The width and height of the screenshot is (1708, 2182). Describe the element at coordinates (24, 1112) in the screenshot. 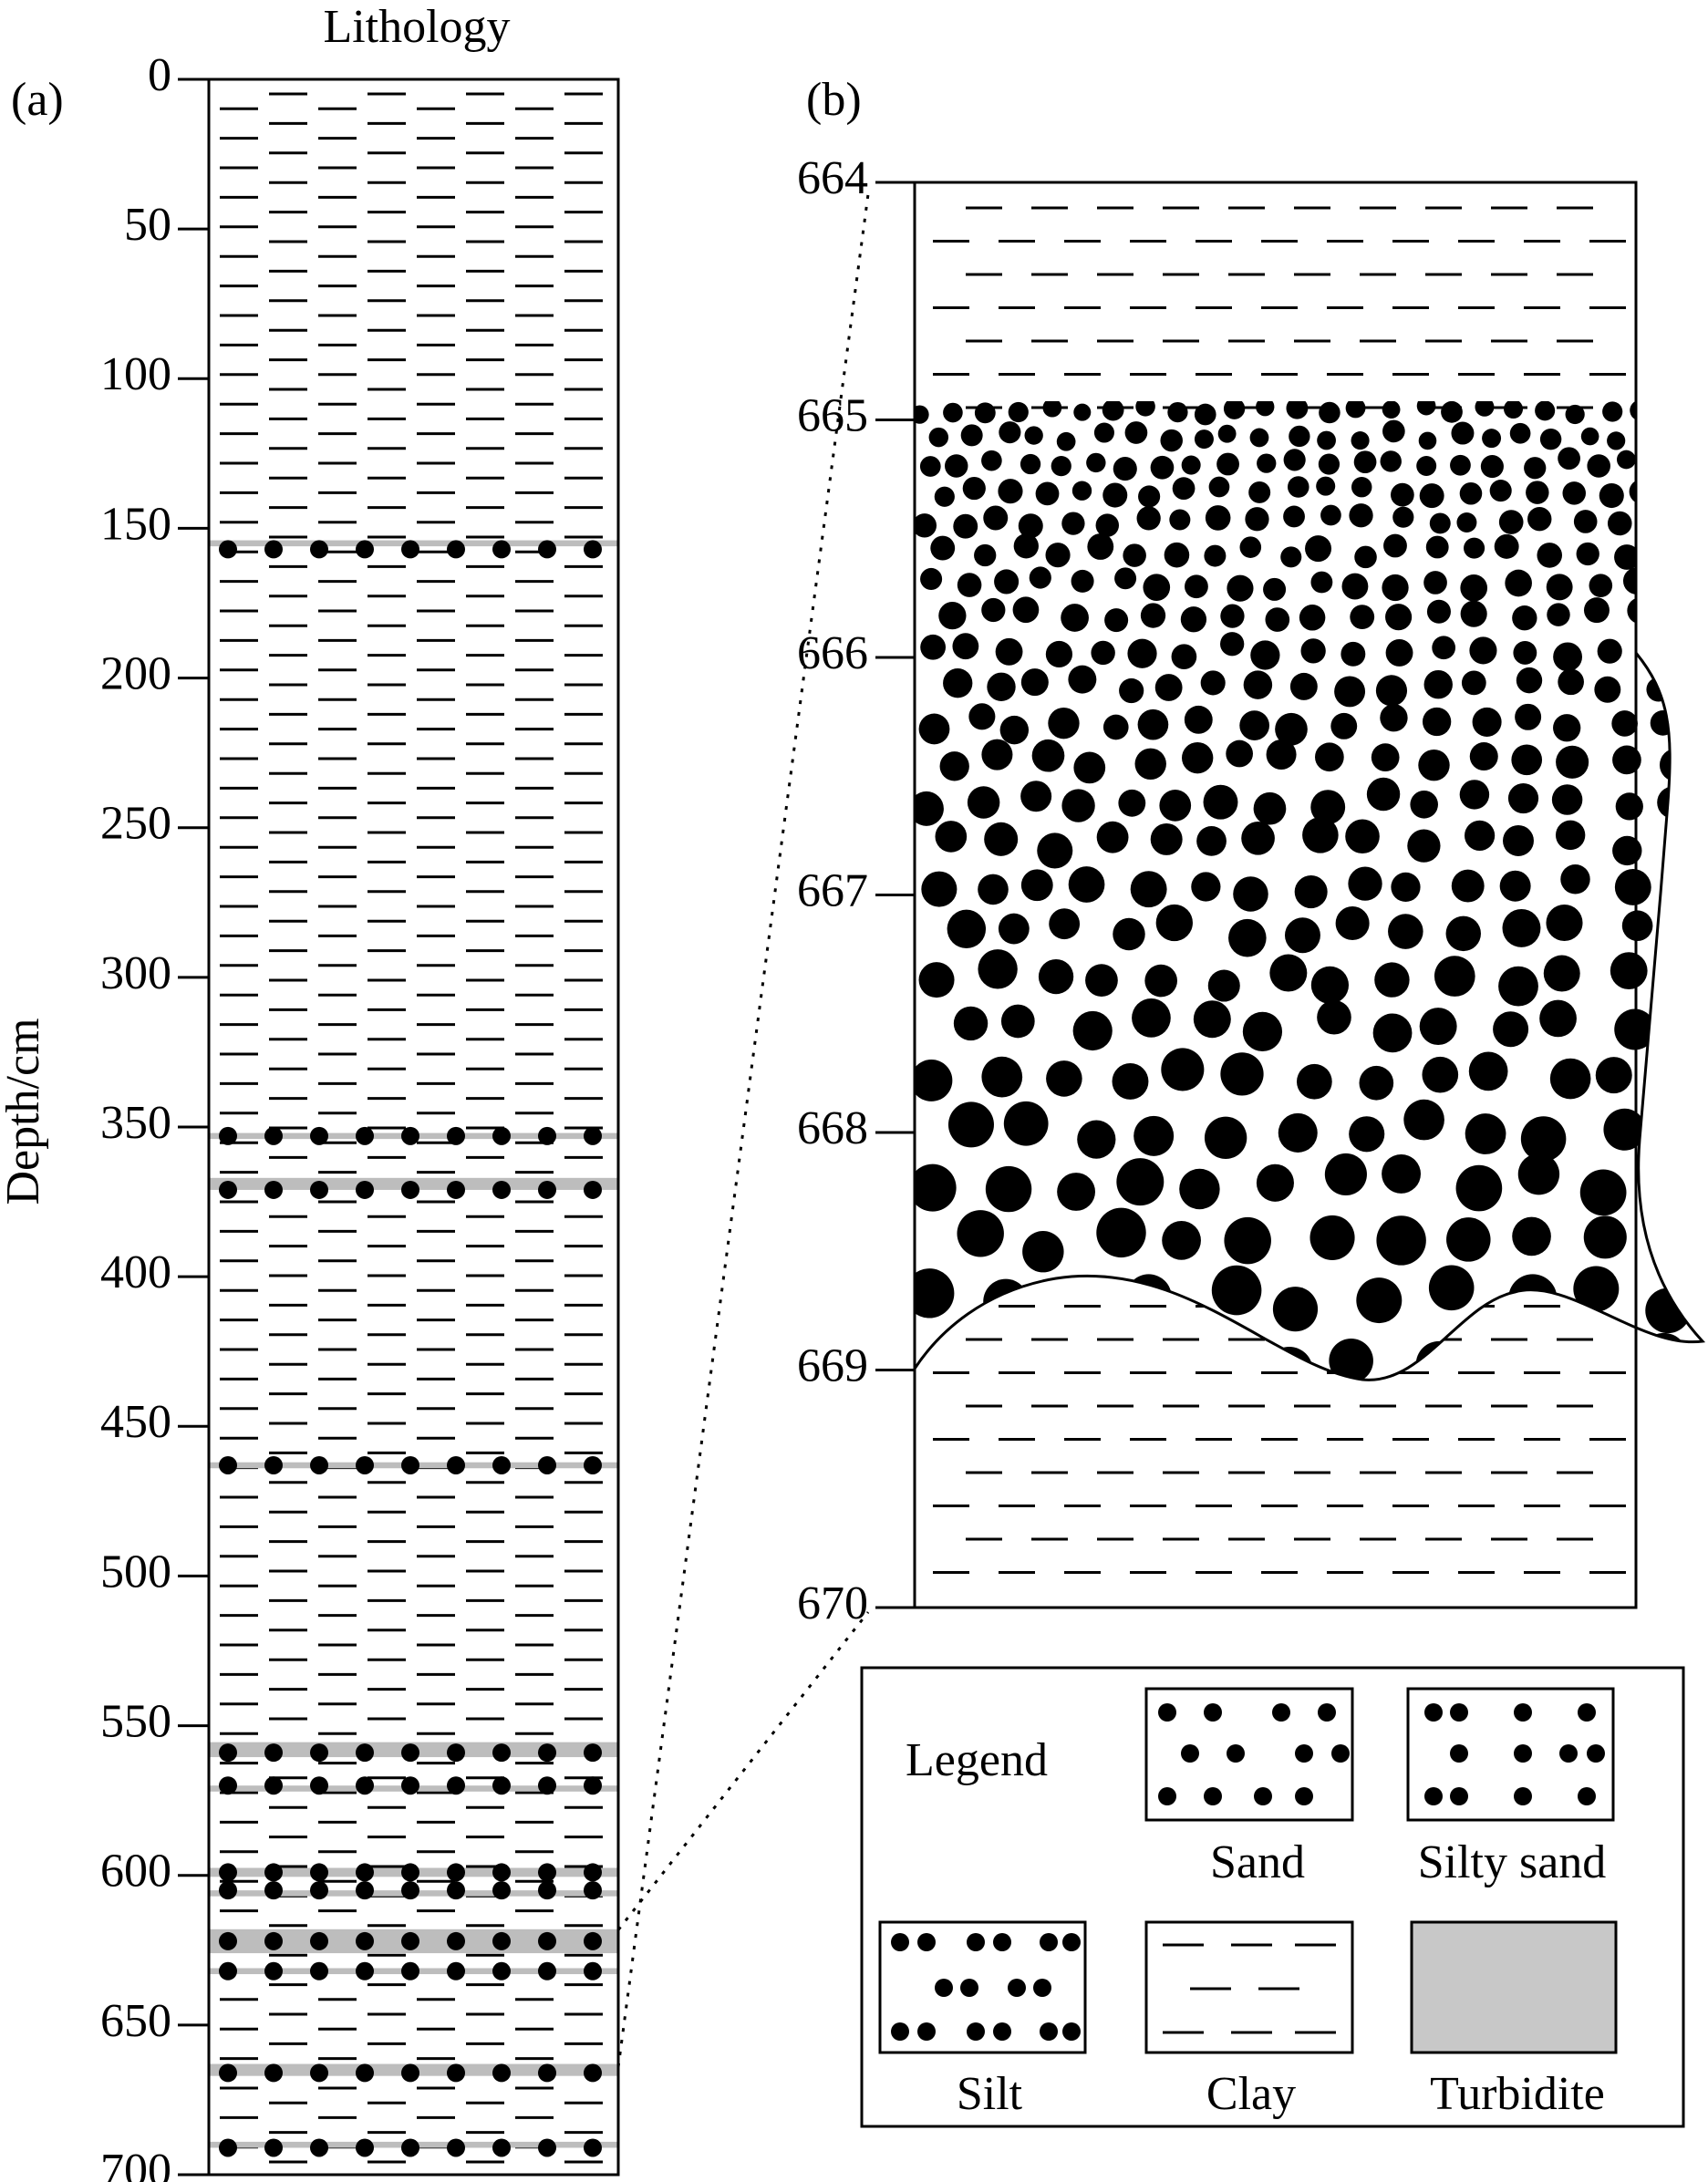

I see `y-axis-label: Depth/cm` at that location.